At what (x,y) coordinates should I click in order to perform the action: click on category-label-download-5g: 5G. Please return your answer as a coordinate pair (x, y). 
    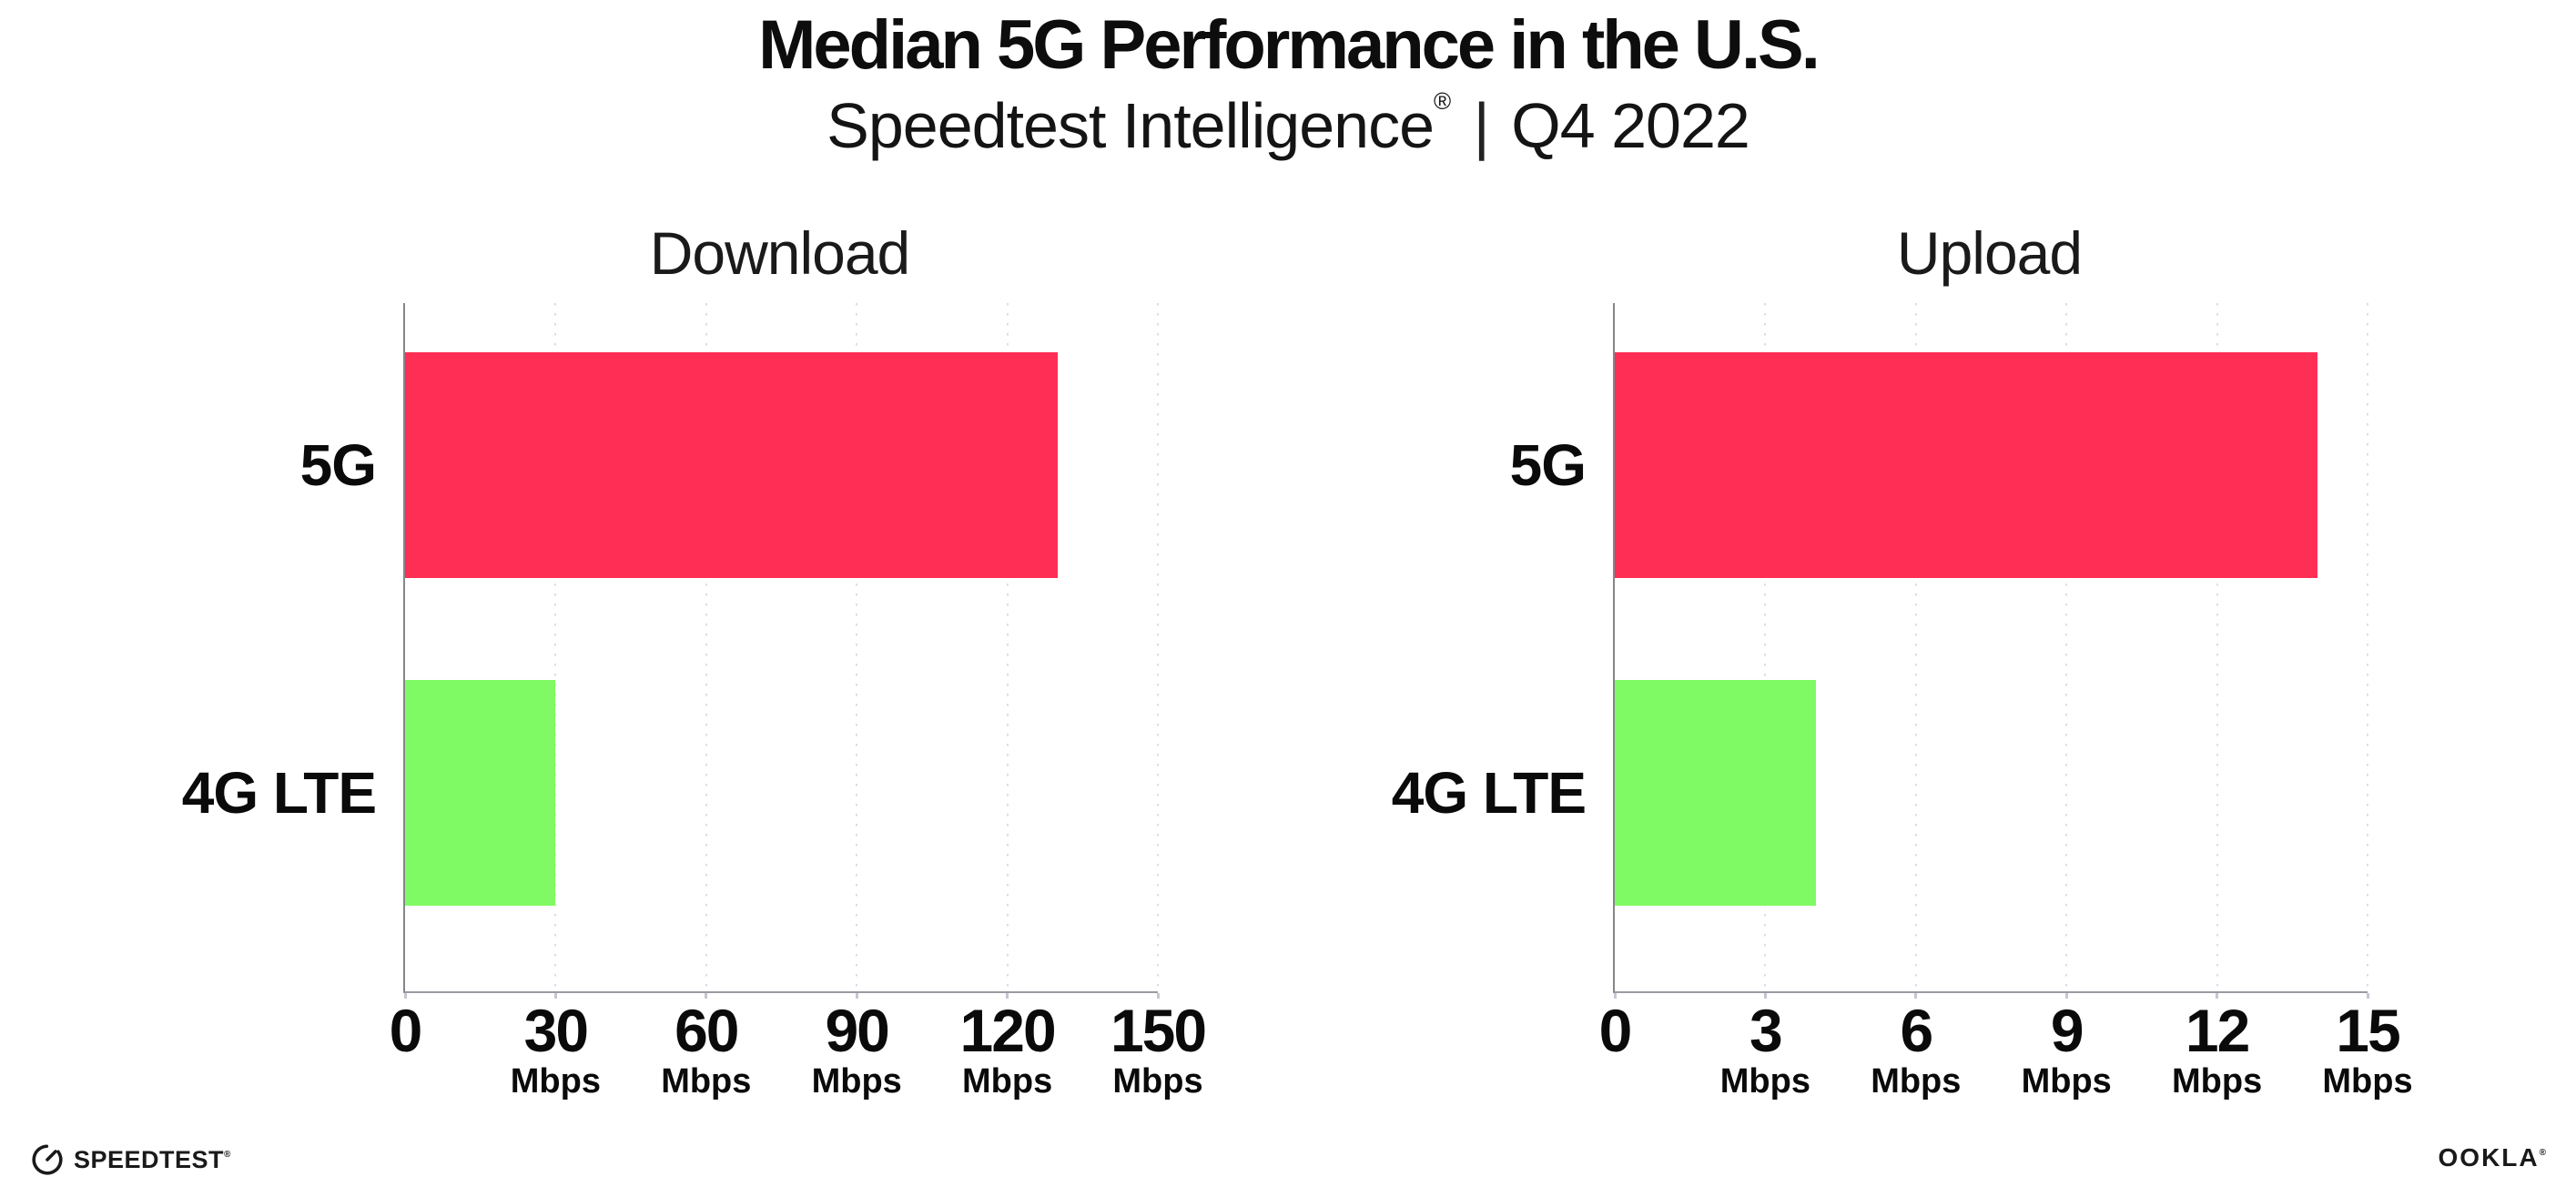
    Looking at the image, I should click on (338, 465).